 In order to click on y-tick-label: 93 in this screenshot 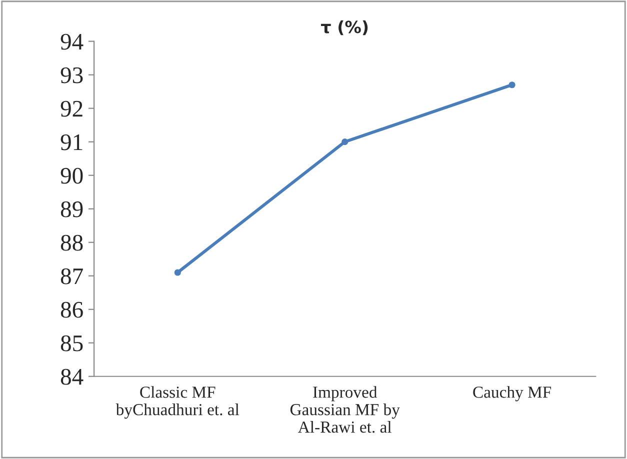, I will do `click(71, 75)`.